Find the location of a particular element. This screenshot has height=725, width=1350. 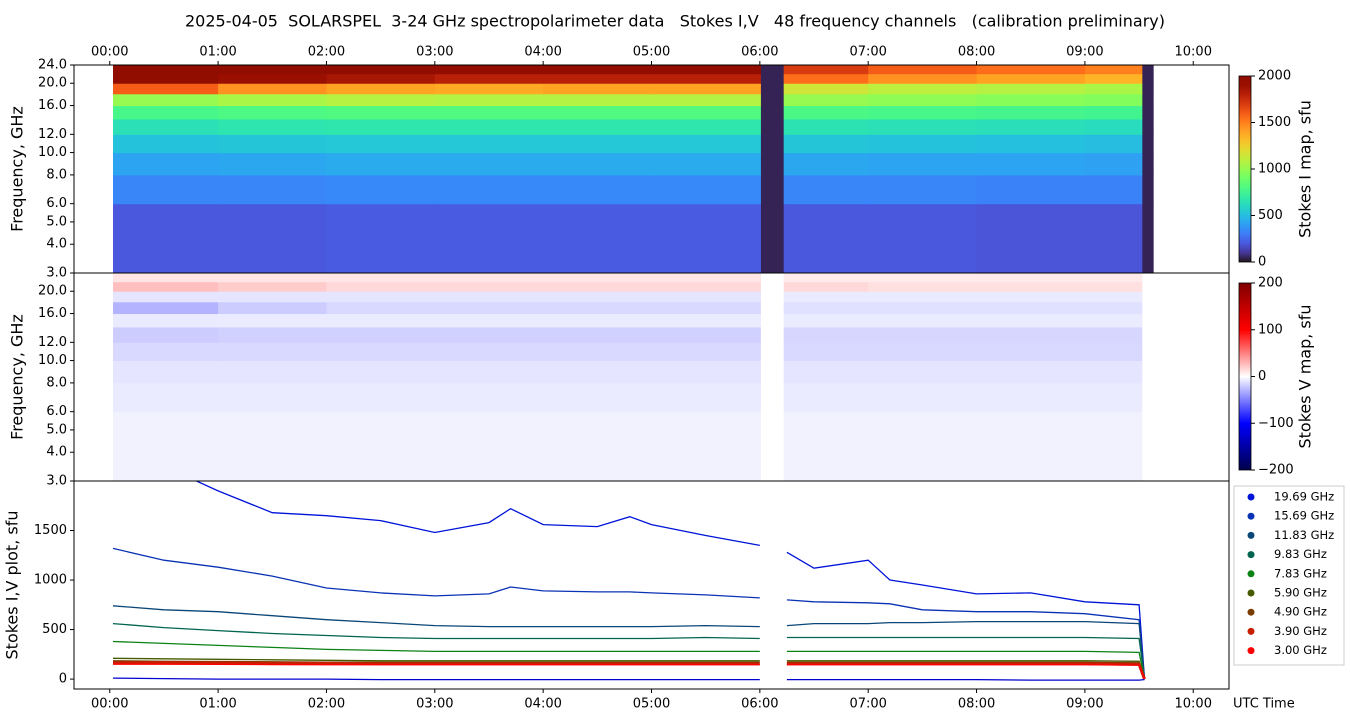

y-tick-label: 8.0 is located at coordinates (56, 174).